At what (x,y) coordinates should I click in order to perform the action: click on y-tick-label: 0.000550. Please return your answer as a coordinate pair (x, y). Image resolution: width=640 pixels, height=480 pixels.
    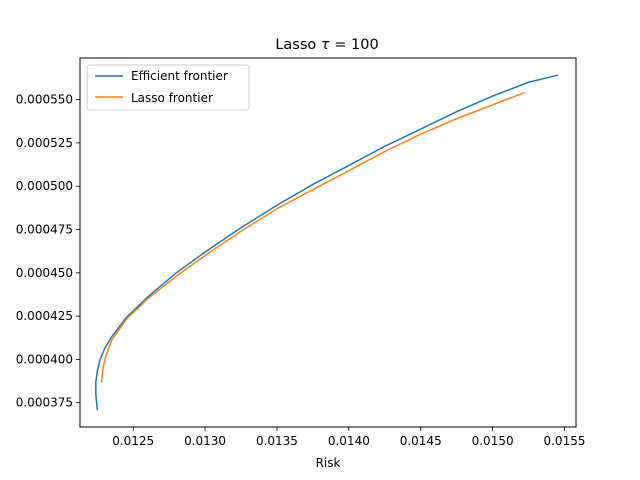
    Looking at the image, I should click on (44, 100).